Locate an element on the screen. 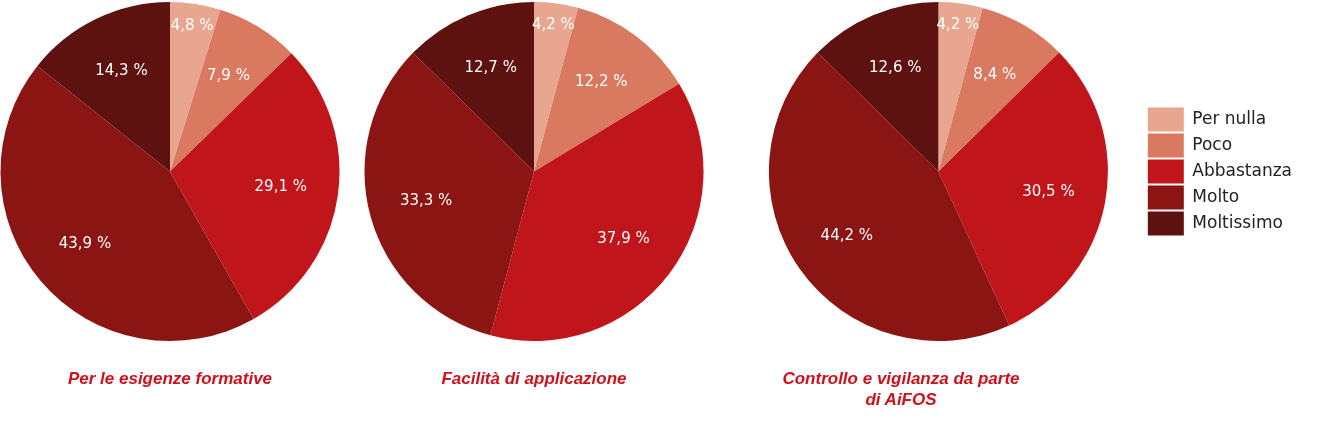  data-label: 33,3 % is located at coordinates (426, 199).